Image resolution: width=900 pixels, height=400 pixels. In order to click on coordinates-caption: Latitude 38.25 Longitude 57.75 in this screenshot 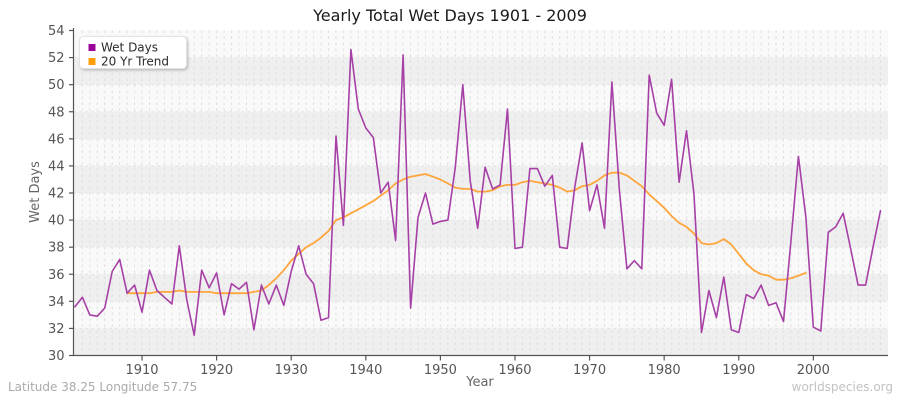, I will do `click(102, 387)`.